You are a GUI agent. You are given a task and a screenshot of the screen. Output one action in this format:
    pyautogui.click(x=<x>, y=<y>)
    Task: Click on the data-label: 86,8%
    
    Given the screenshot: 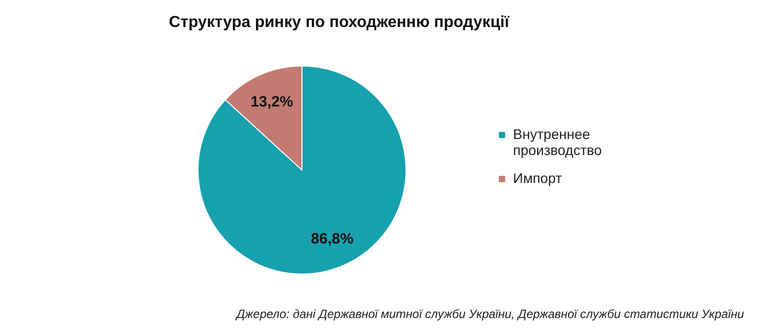 What is the action you would take?
    pyautogui.click(x=332, y=239)
    